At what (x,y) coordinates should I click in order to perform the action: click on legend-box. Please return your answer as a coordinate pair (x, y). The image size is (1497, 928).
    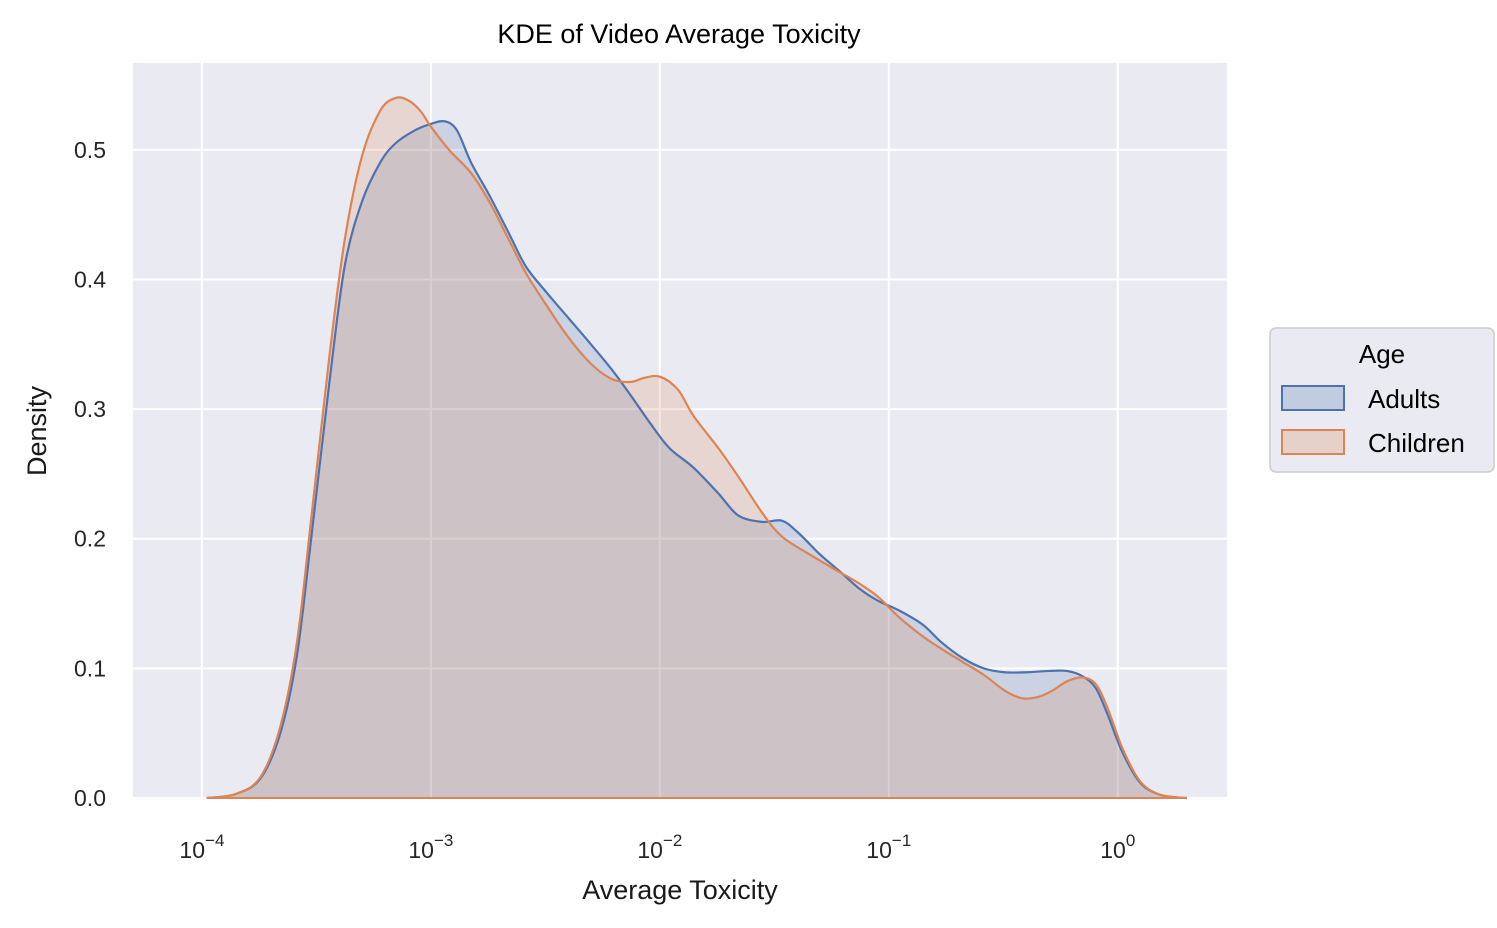
    Looking at the image, I should click on (1382, 400).